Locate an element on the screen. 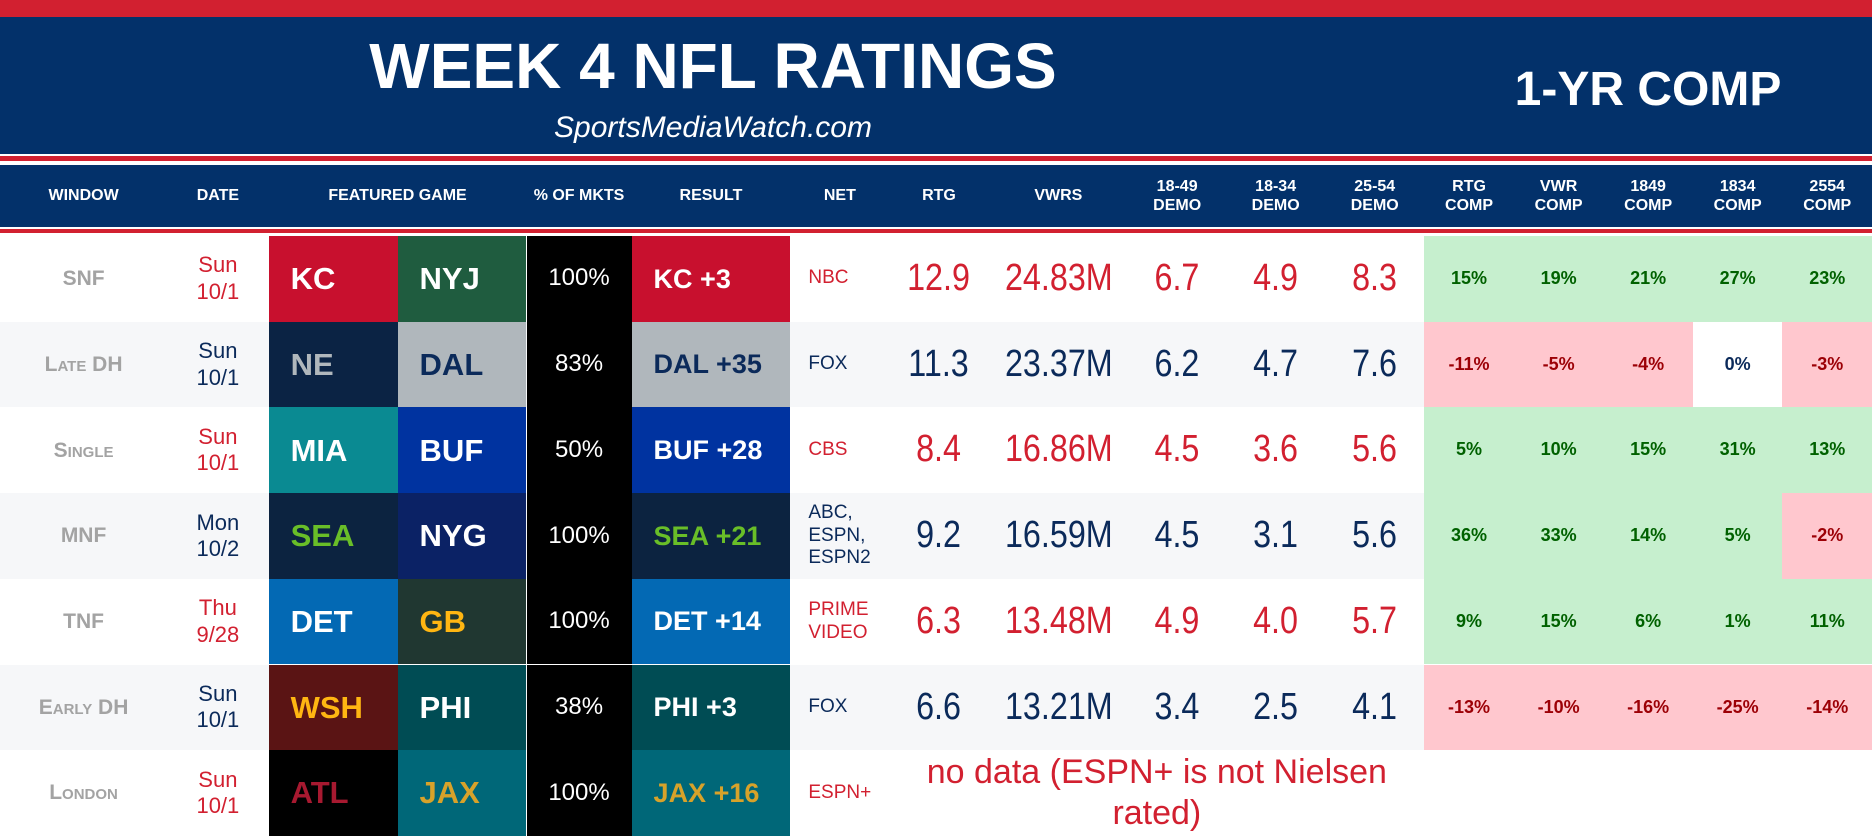  comp: 31% is located at coordinates (1737, 450).